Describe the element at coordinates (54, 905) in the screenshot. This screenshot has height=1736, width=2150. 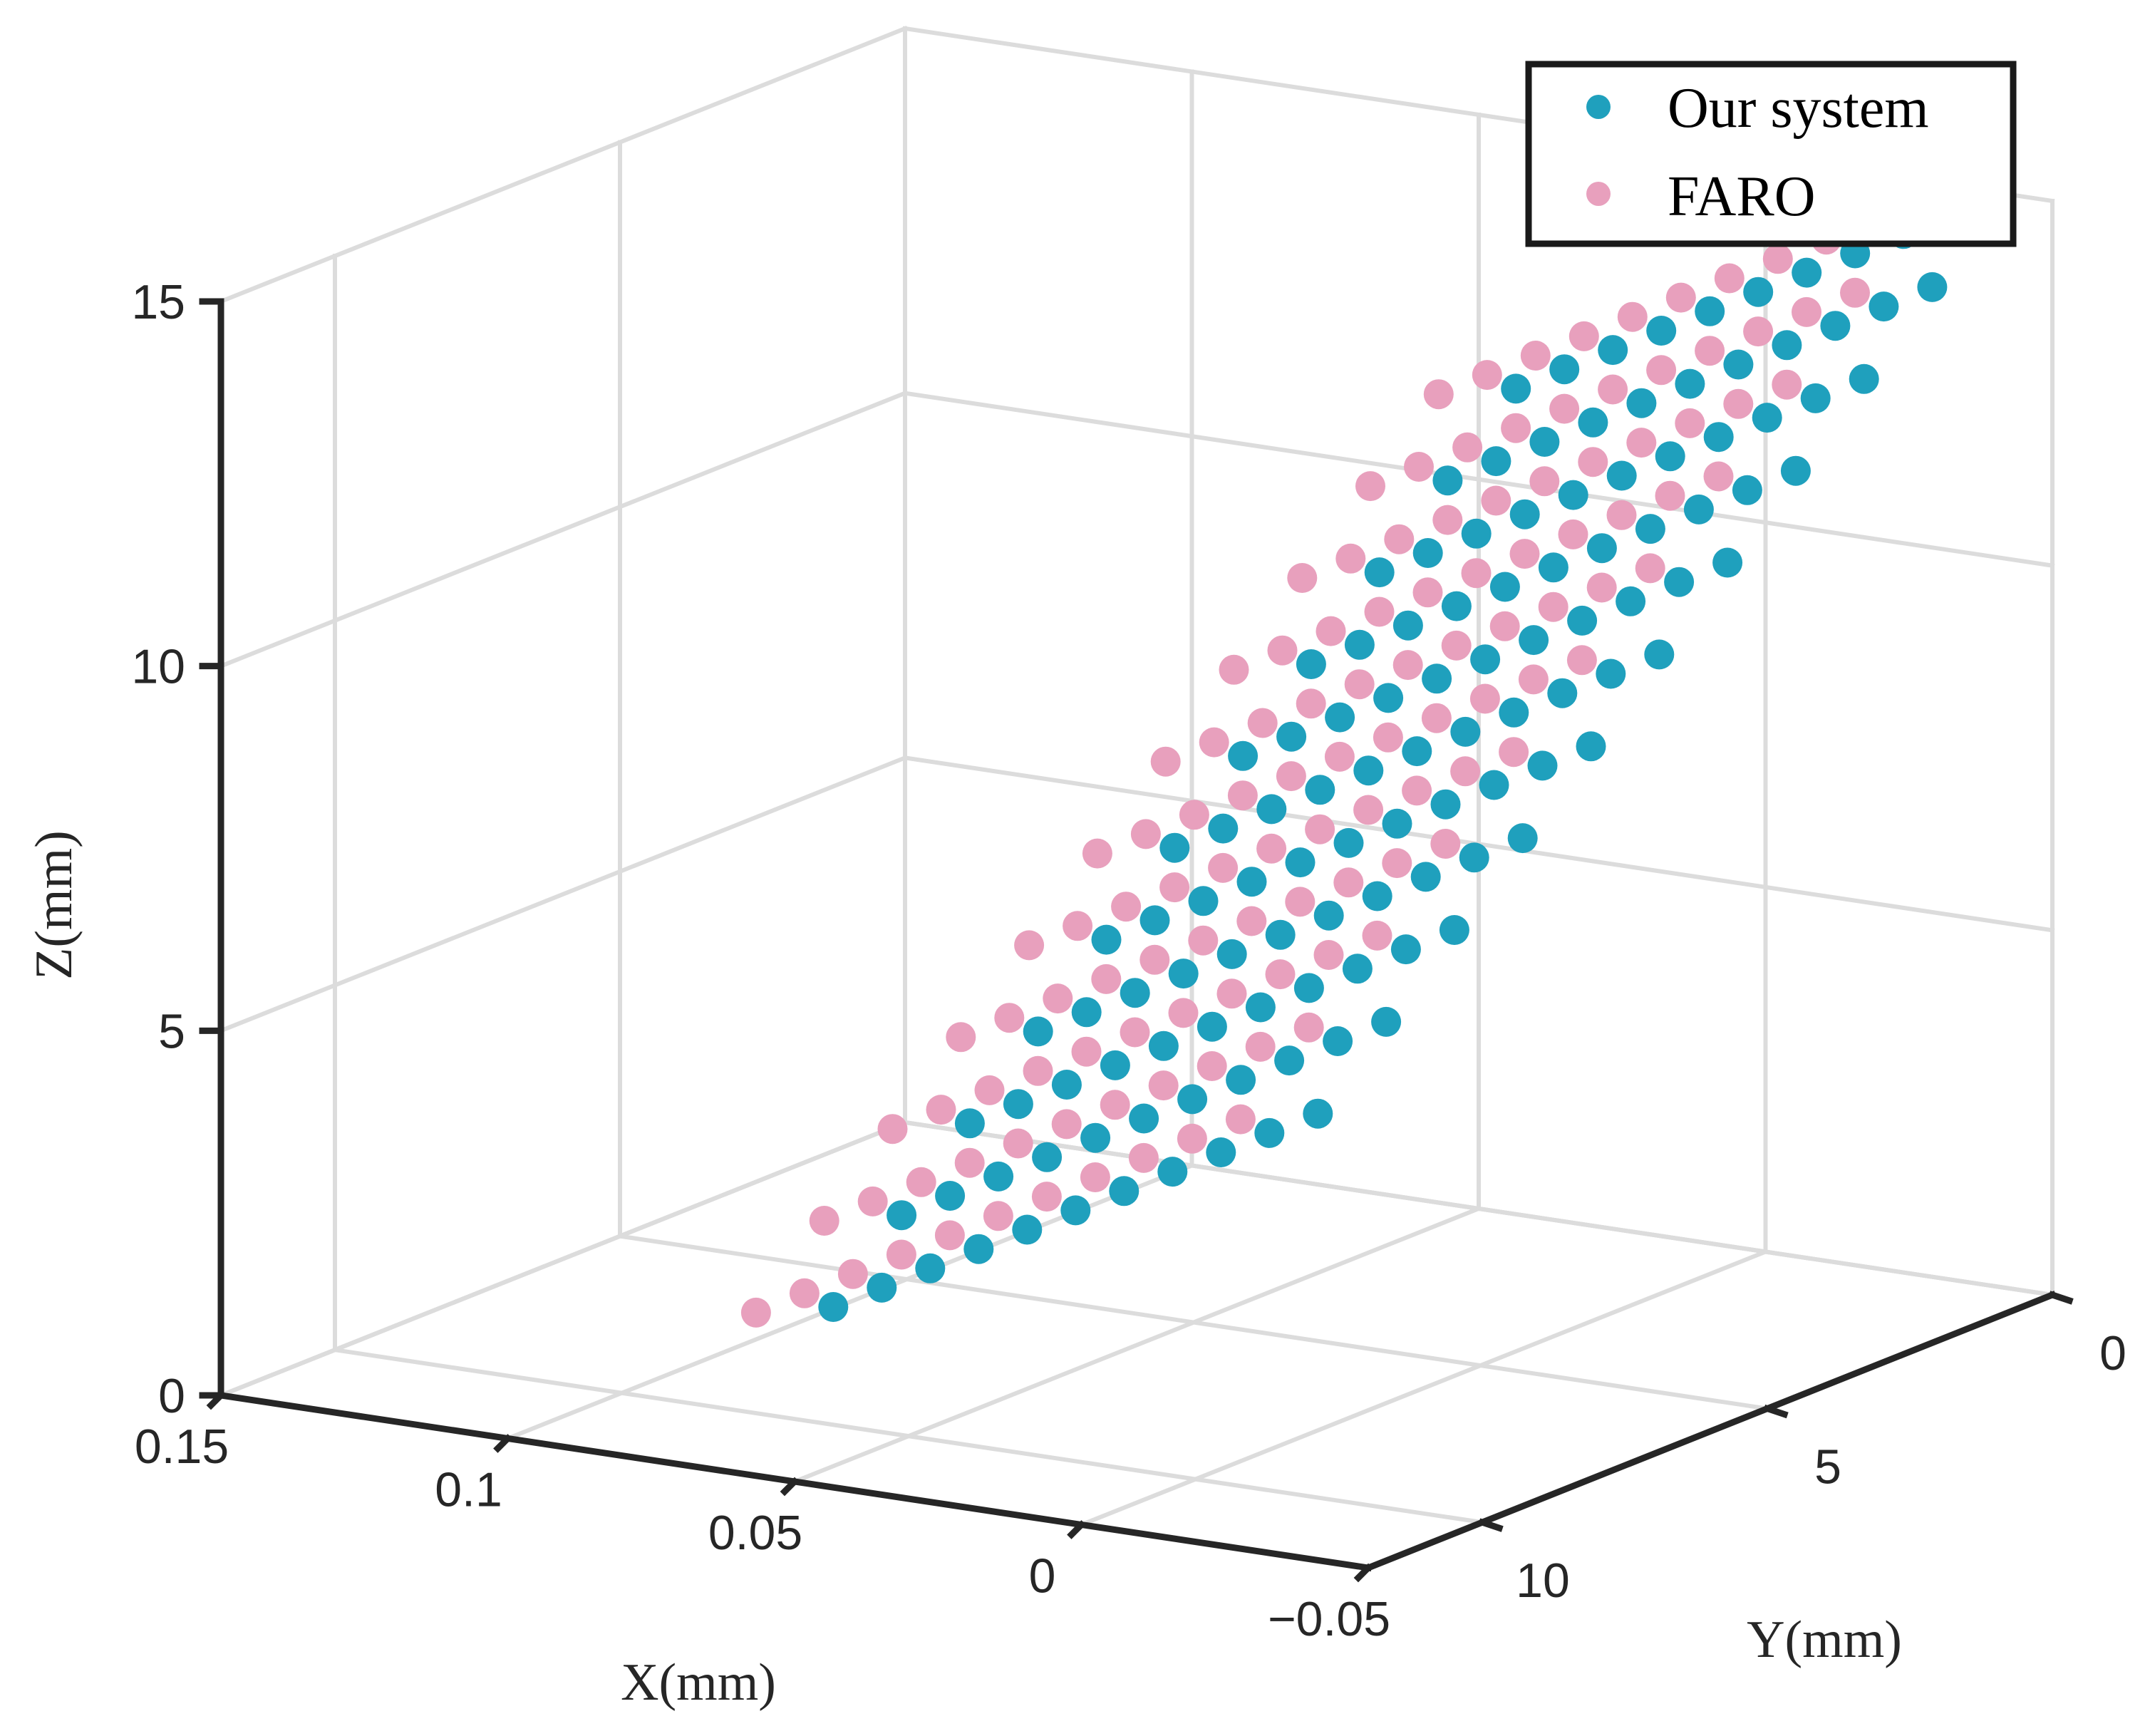
I see `z-axis-title: Z(mm)` at that location.